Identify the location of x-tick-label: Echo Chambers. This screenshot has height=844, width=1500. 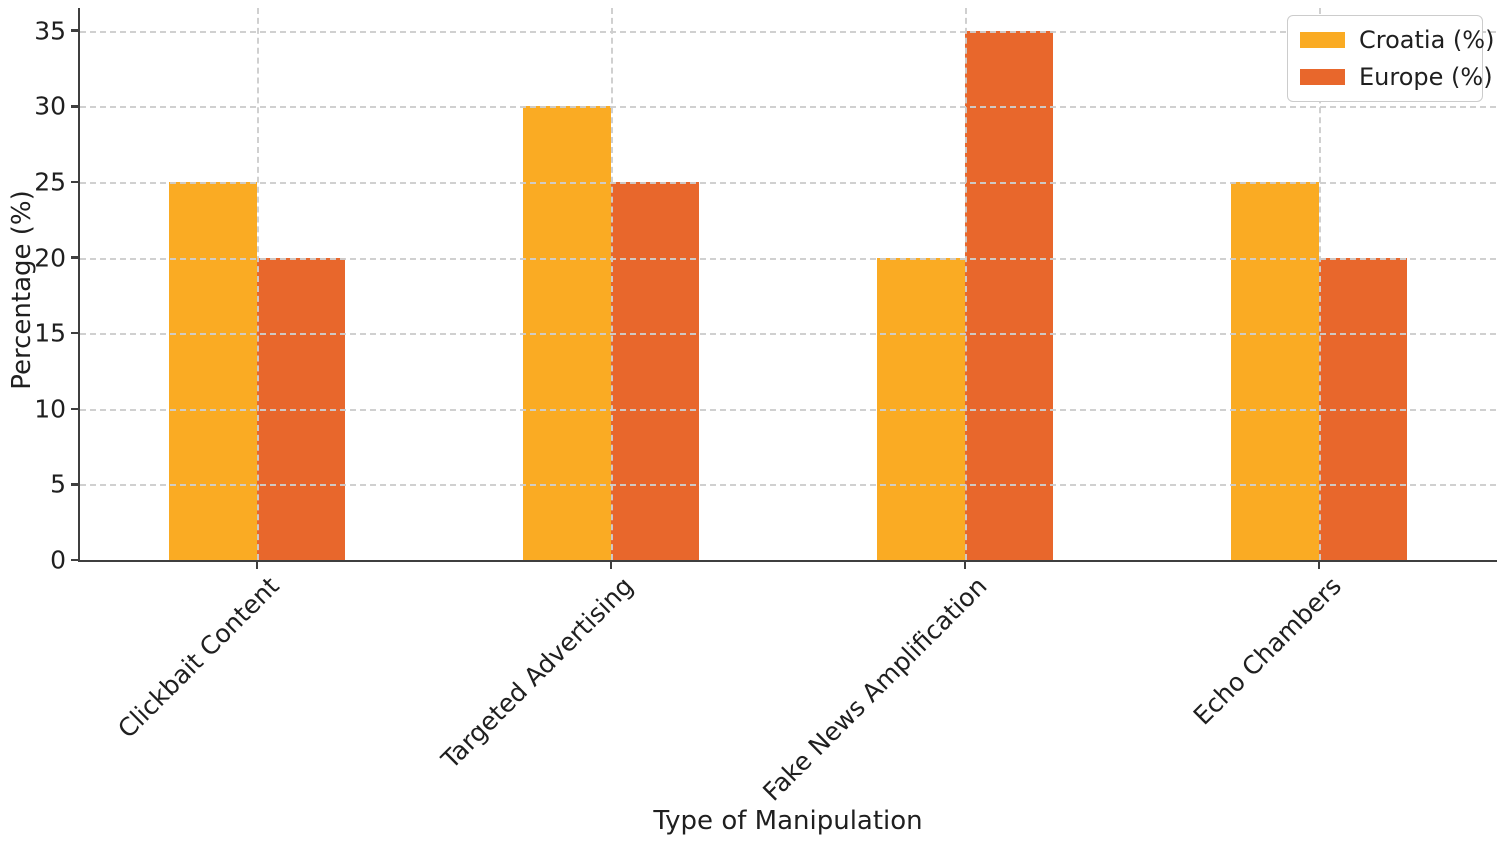
(1267, 651).